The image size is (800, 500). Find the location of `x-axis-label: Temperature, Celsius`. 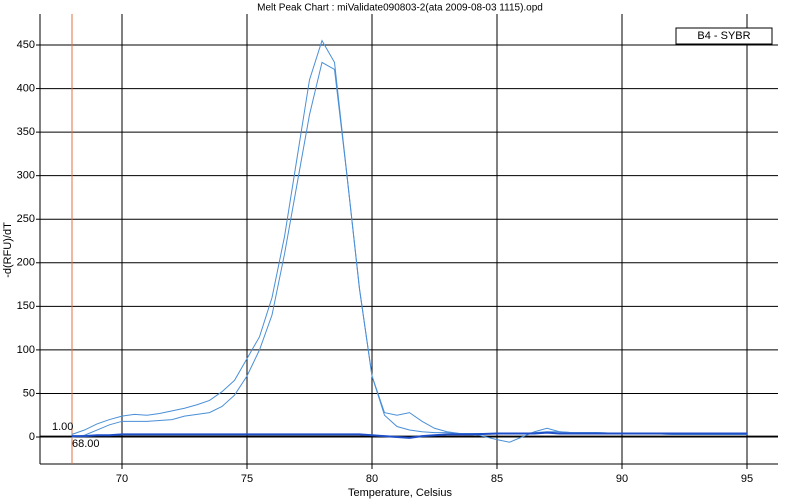

x-axis-label: Temperature, Celsius is located at coordinates (400, 493).